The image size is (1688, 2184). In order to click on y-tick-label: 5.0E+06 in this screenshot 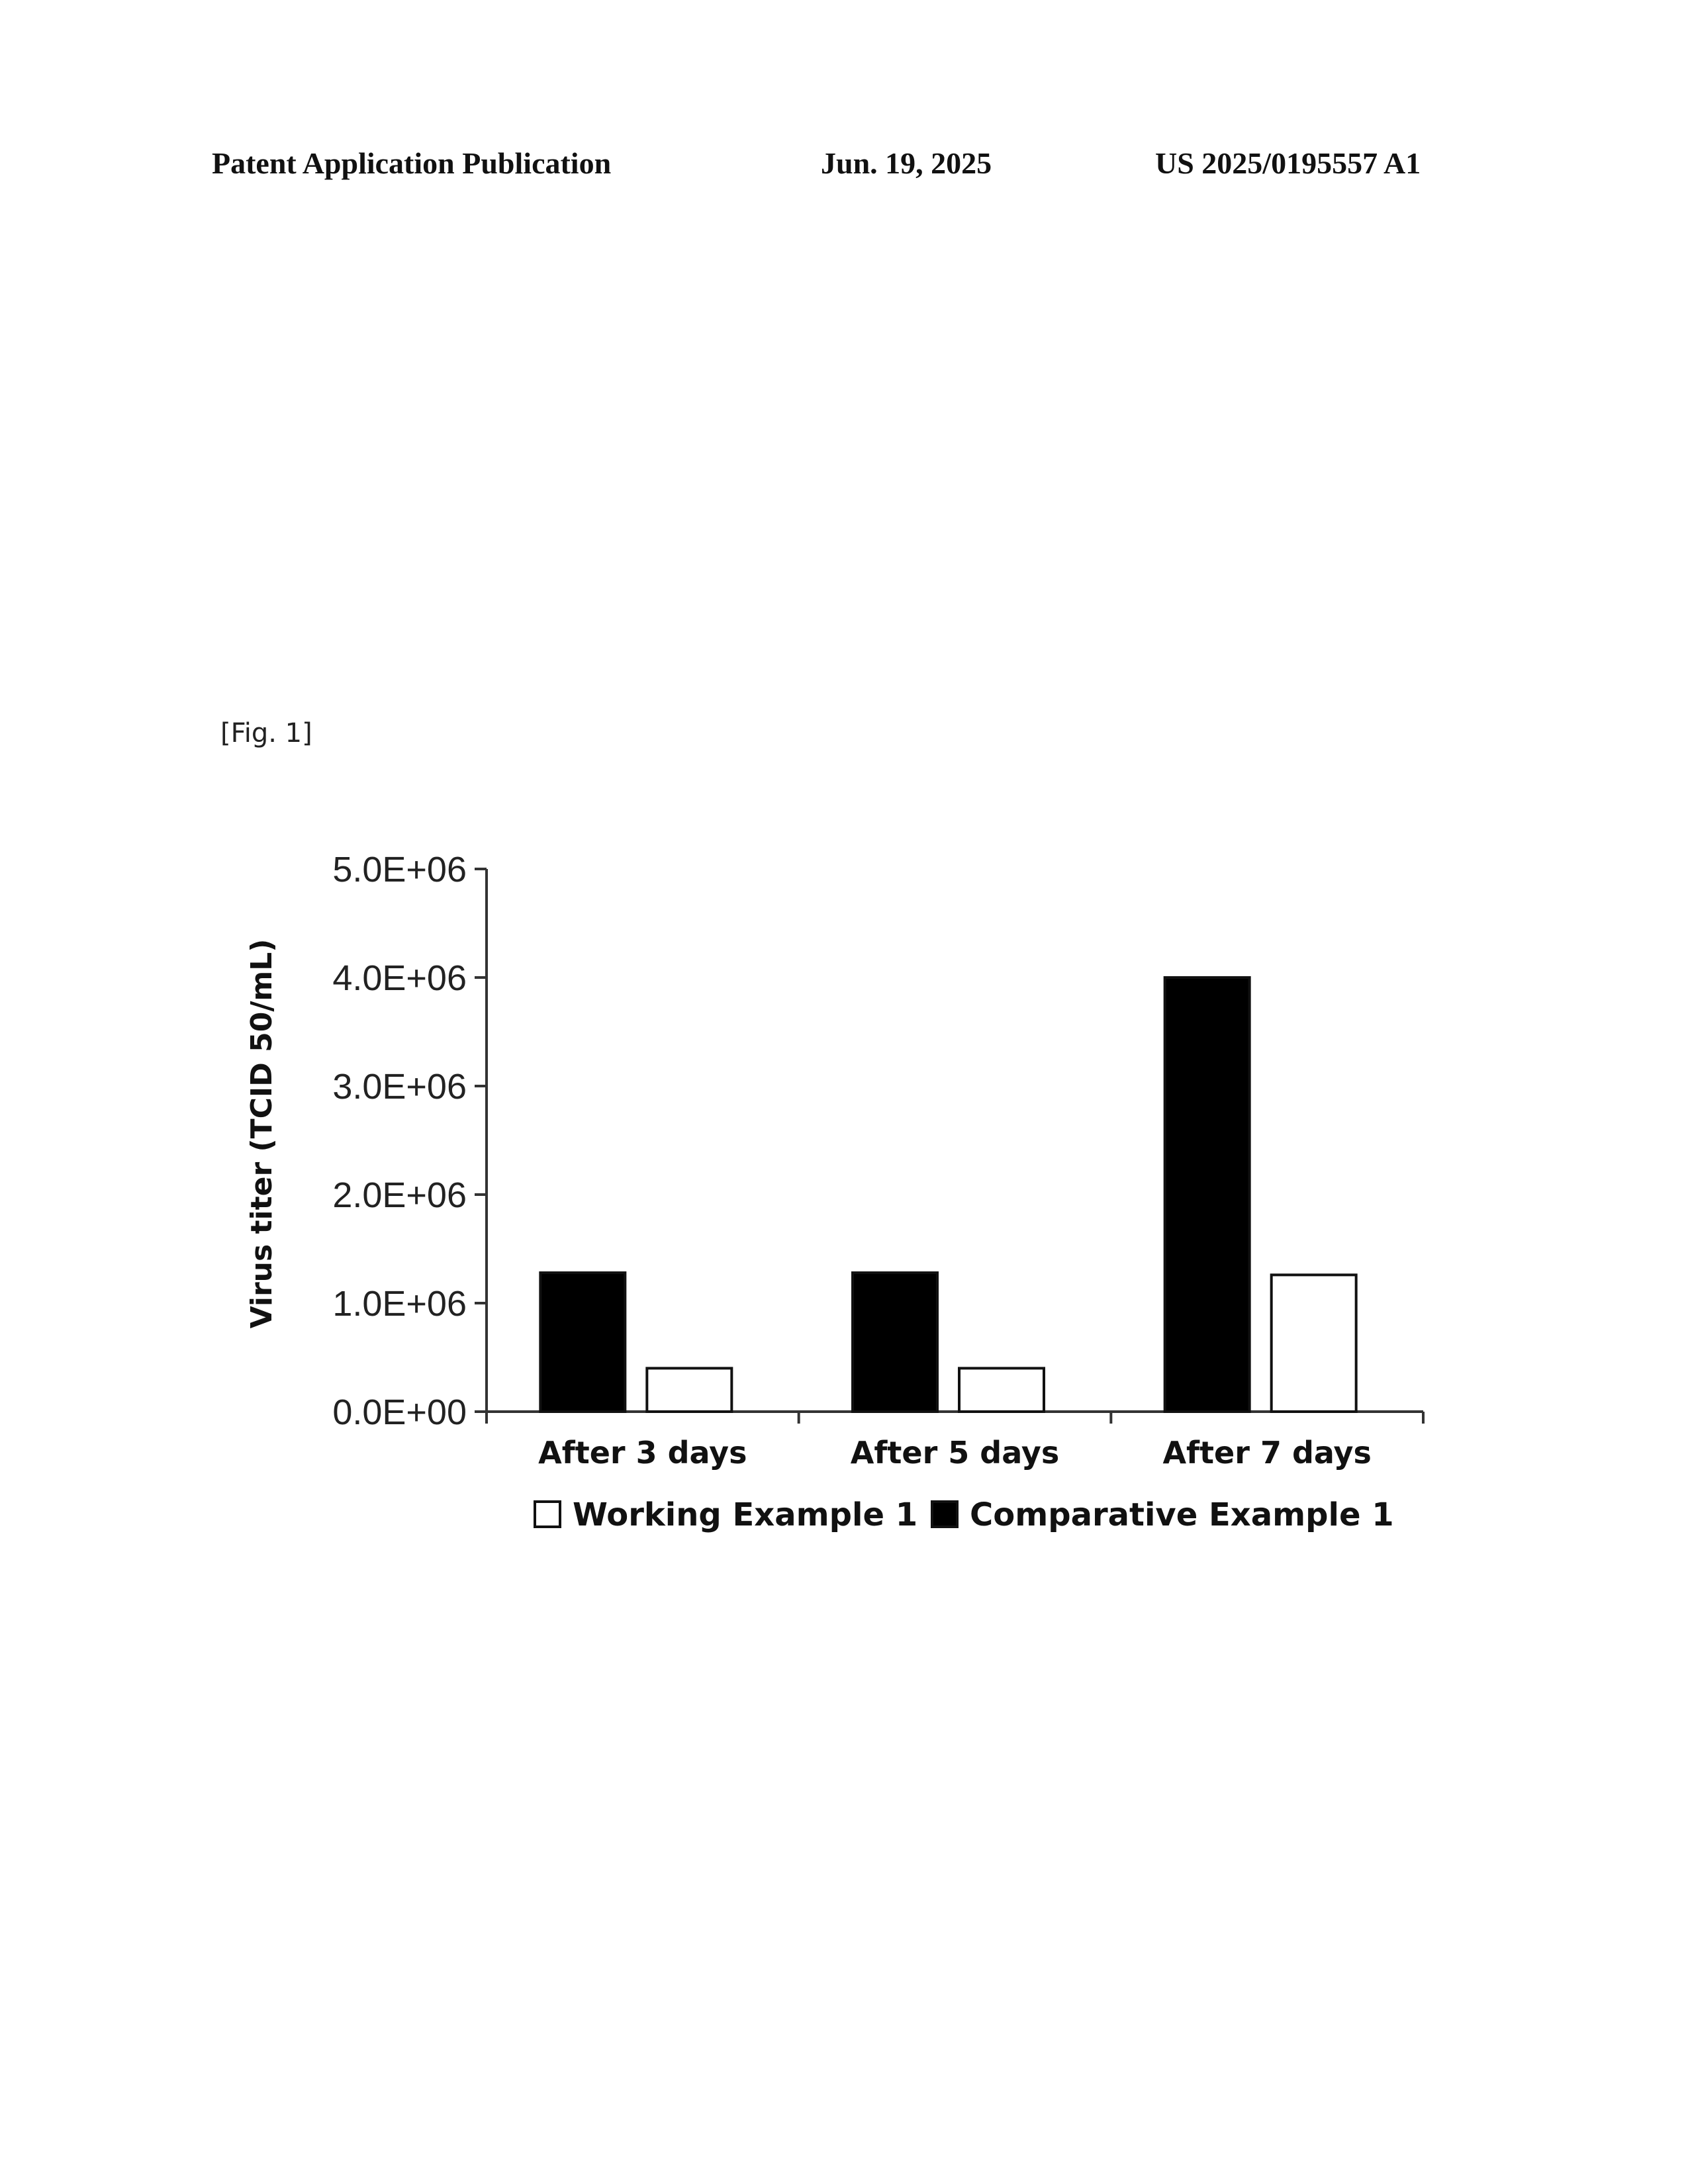, I will do `click(399, 869)`.